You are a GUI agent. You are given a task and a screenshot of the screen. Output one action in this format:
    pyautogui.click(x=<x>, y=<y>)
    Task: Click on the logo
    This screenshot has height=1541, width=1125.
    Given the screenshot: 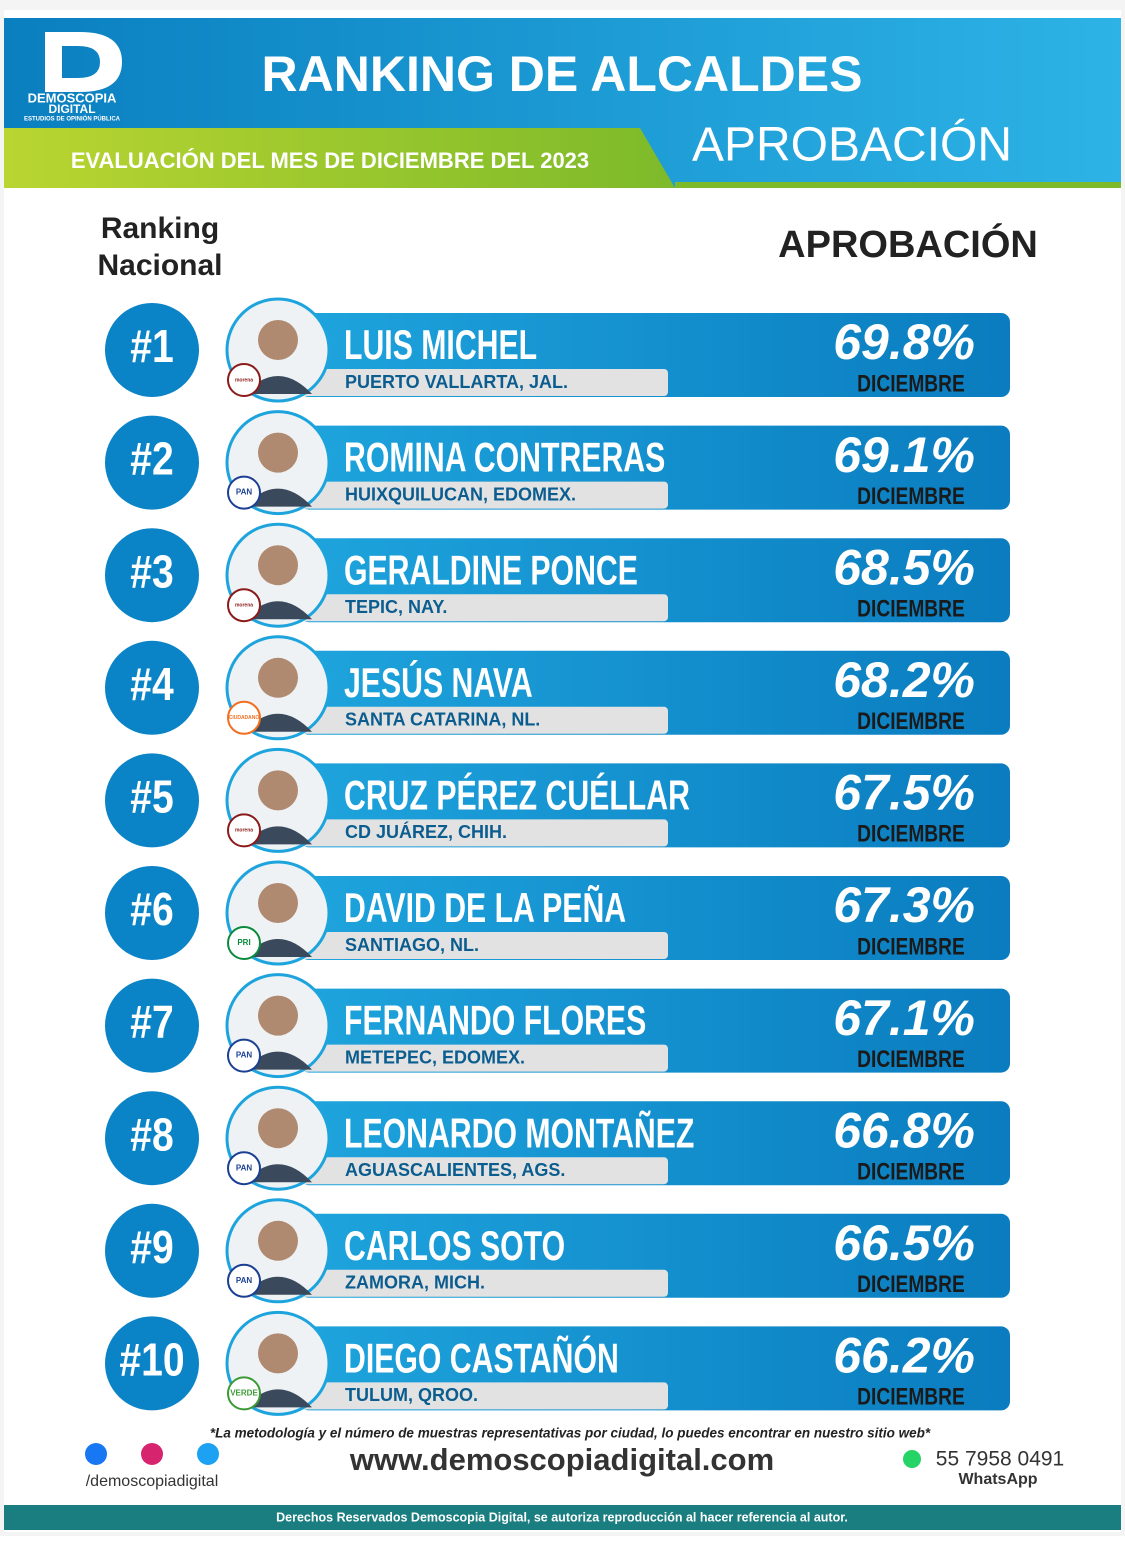 What is the action you would take?
    pyautogui.click(x=83, y=62)
    